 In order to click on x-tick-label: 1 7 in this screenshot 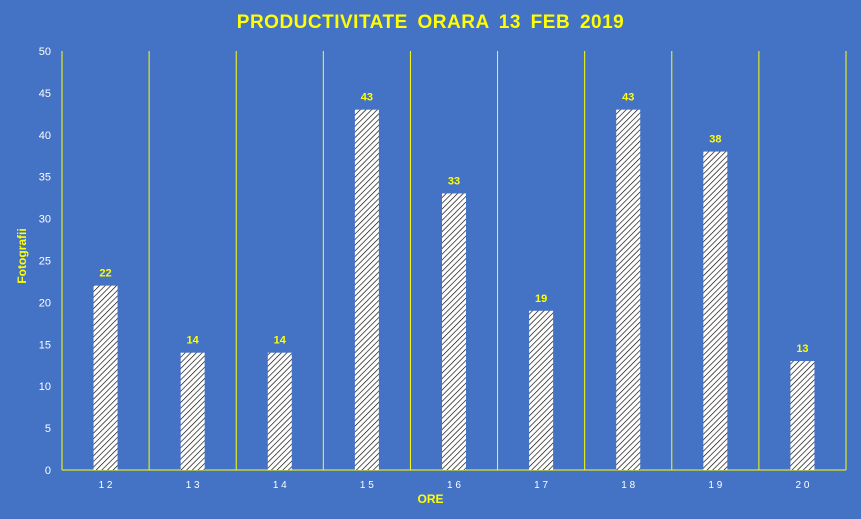, I will do `click(541, 485)`.